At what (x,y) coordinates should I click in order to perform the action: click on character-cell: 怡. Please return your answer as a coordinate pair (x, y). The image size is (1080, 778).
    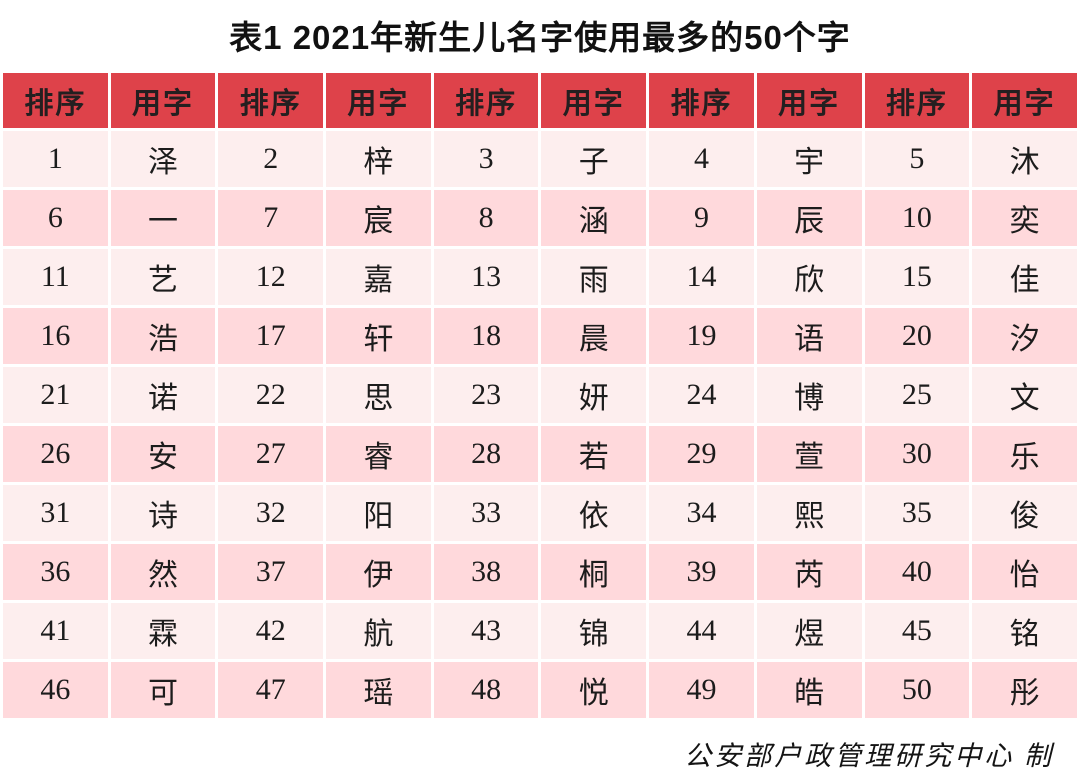
    Looking at the image, I should click on (1024, 572).